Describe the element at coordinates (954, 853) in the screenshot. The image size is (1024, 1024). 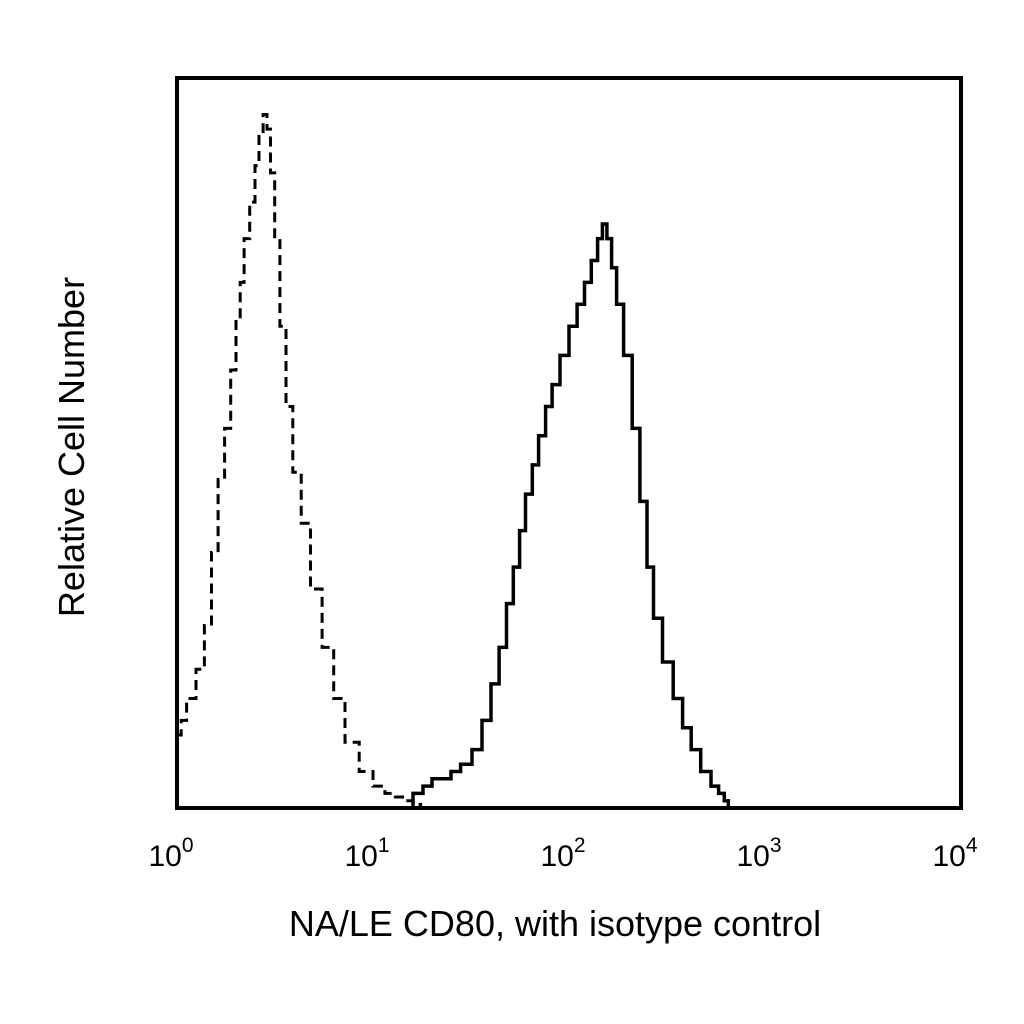
I see `x-tick-label: 10⁴` at that location.